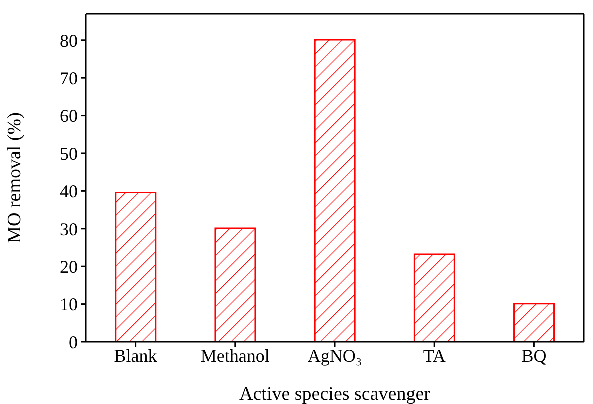 The image size is (593, 404). I want to click on y-tick-label: 20, so click(69, 266).